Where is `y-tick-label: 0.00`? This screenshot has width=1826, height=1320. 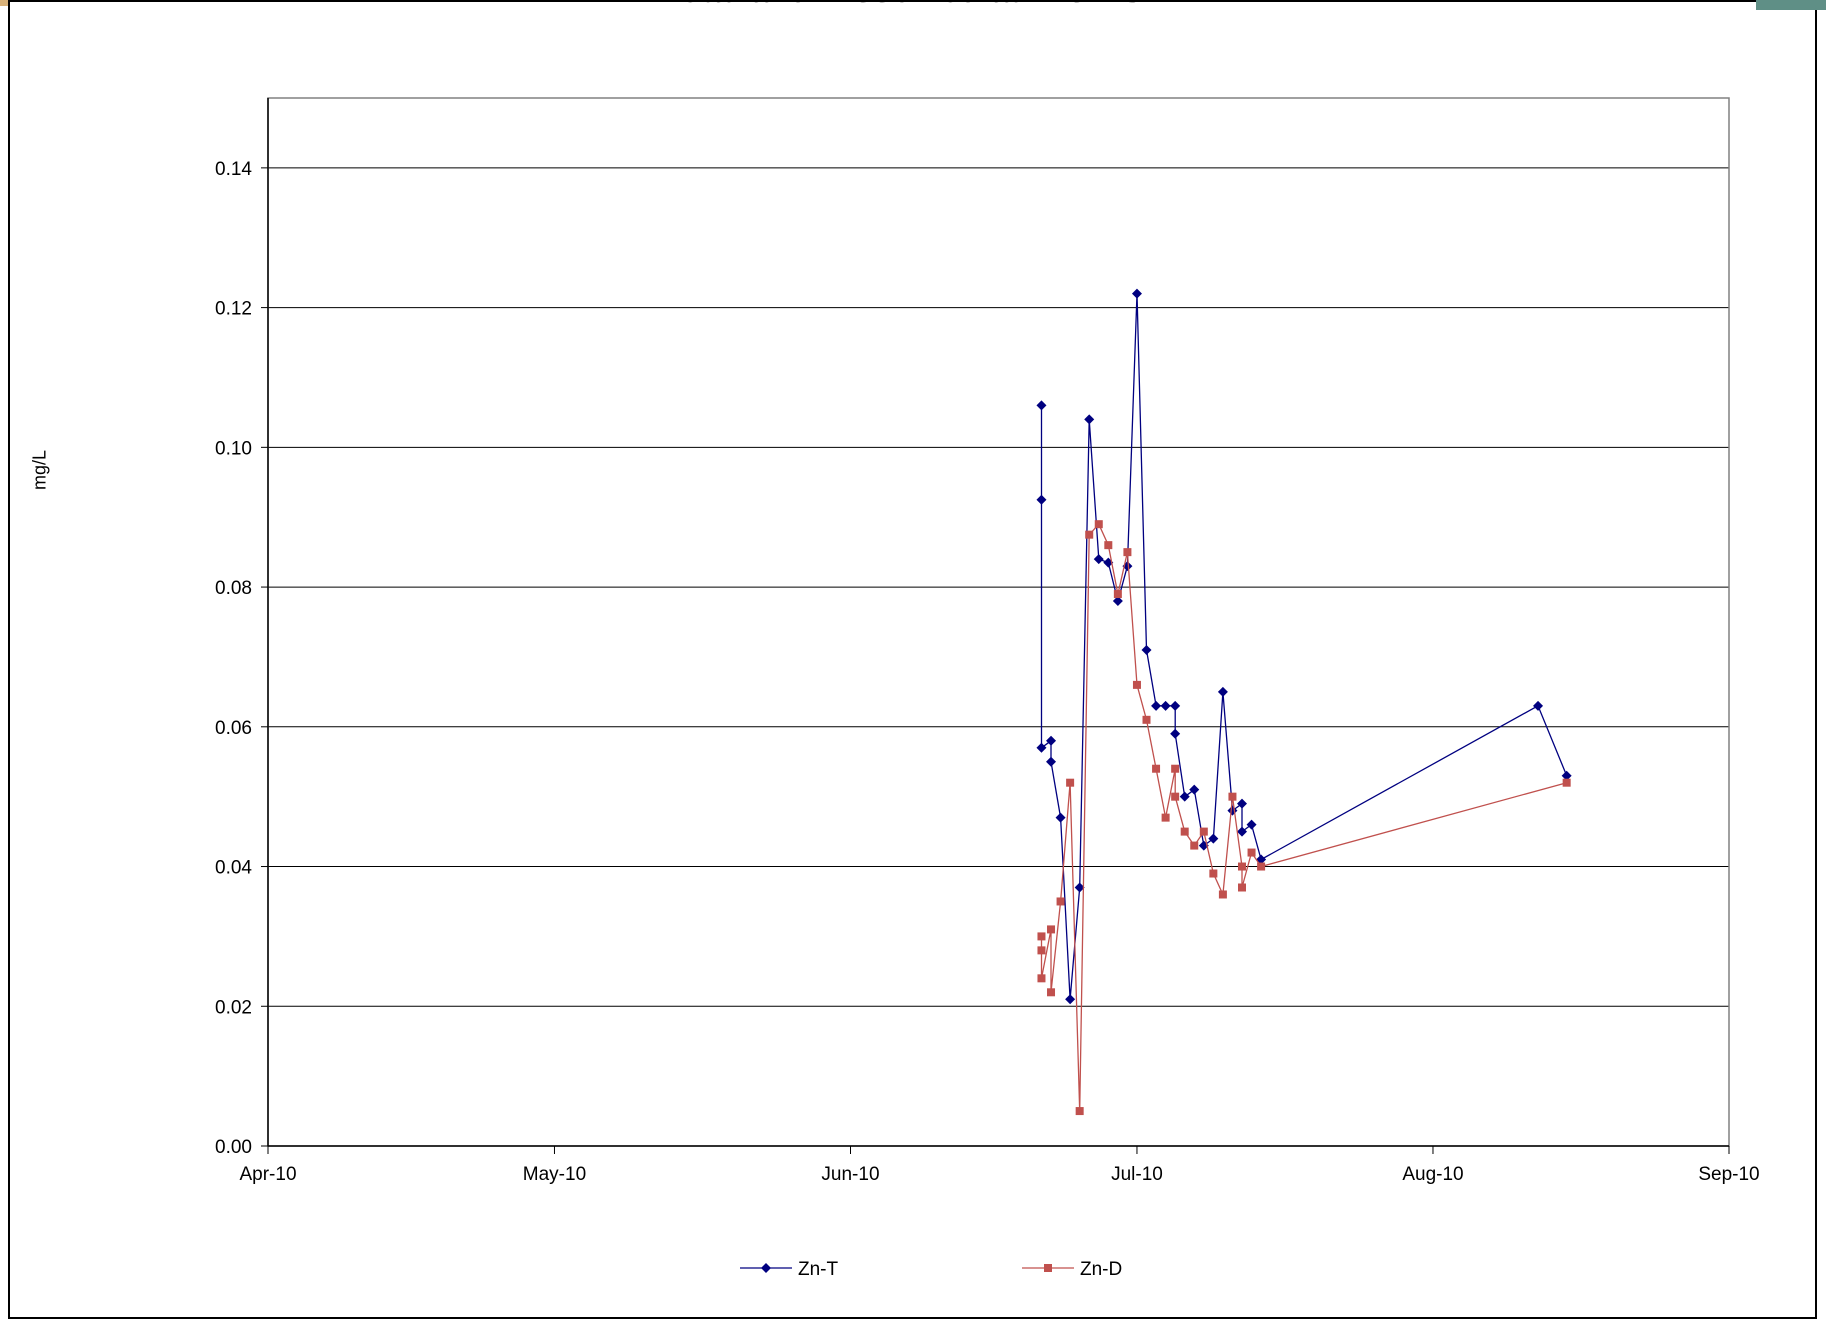 y-tick-label: 0.00 is located at coordinates (233, 1147).